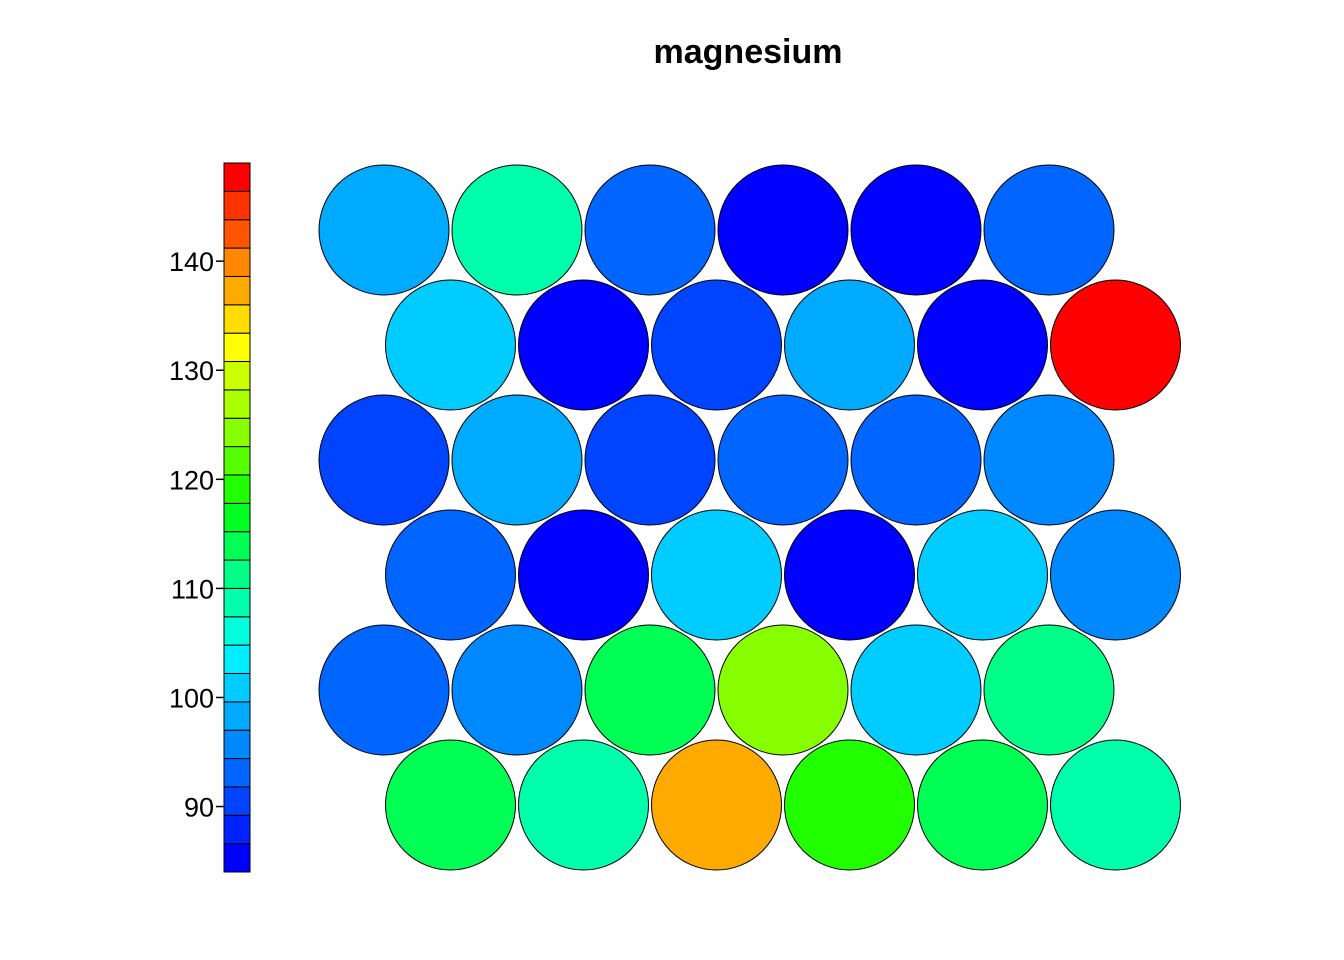 The width and height of the screenshot is (1344, 960). I want to click on colorbar-tick-label: 90, so click(199, 808).